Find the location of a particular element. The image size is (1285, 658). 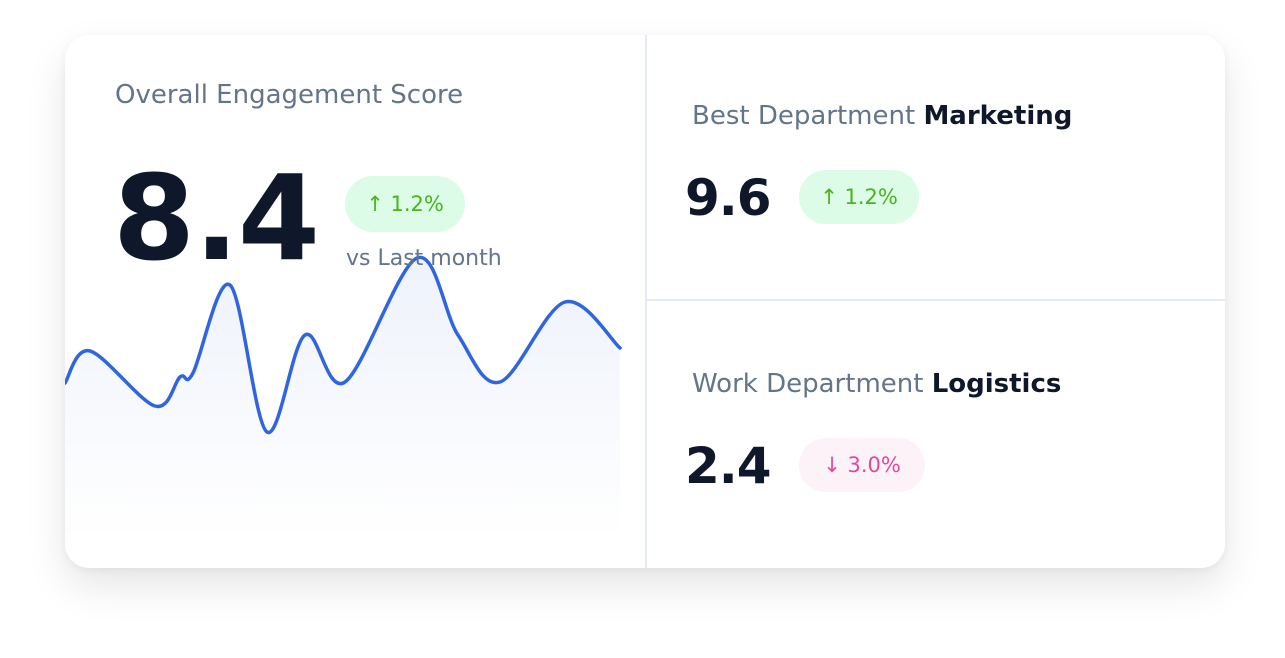

change-badge: ↓ 3.0% is located at coordinates (862, 465).